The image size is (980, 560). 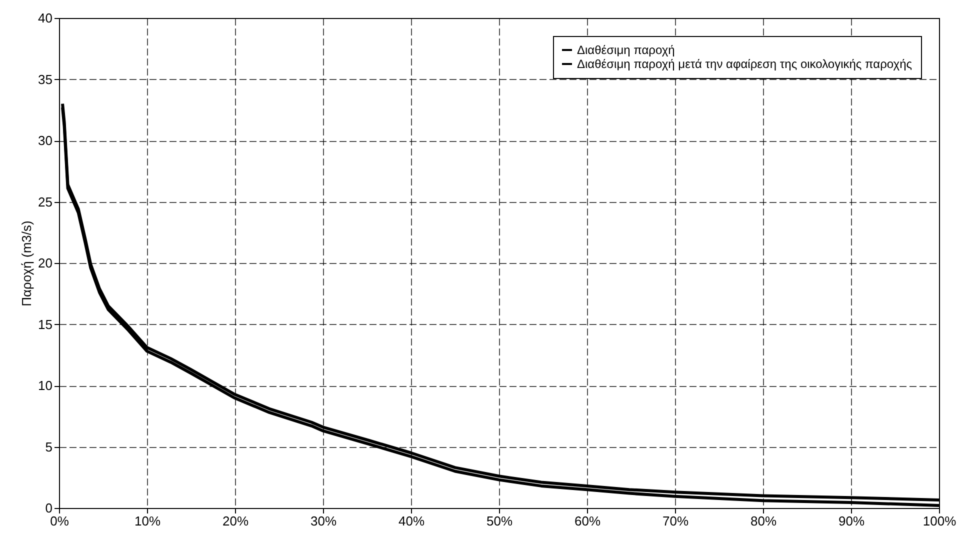 I want to click on y-tick-label: 35, so click(x=45, y=79).